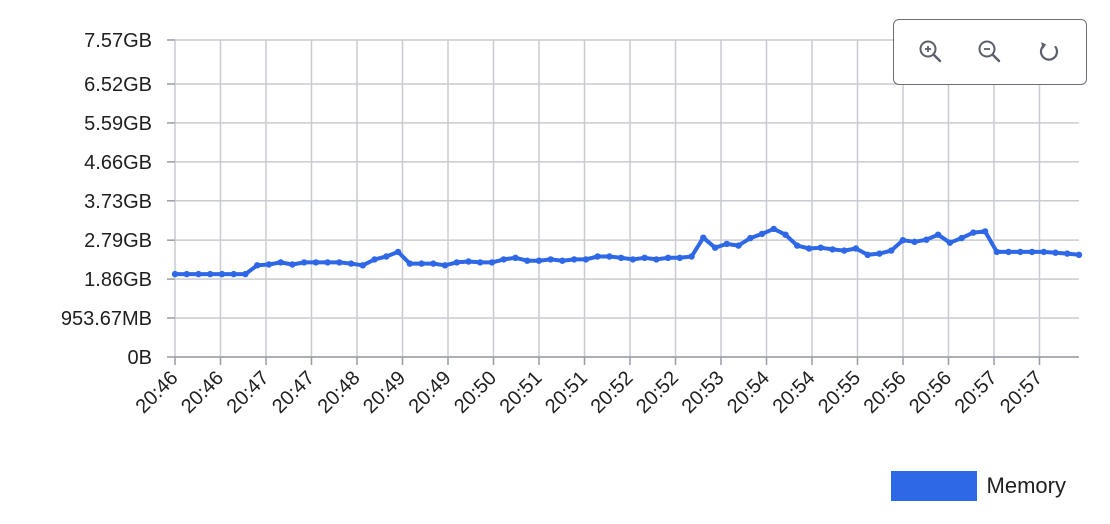 The height and width of the screenshot is (524, 1110). What do you see at coordinates (339, 392) in the screenshot?
I see `x-tick-label: 20:48` at bounding box center [339, 392].